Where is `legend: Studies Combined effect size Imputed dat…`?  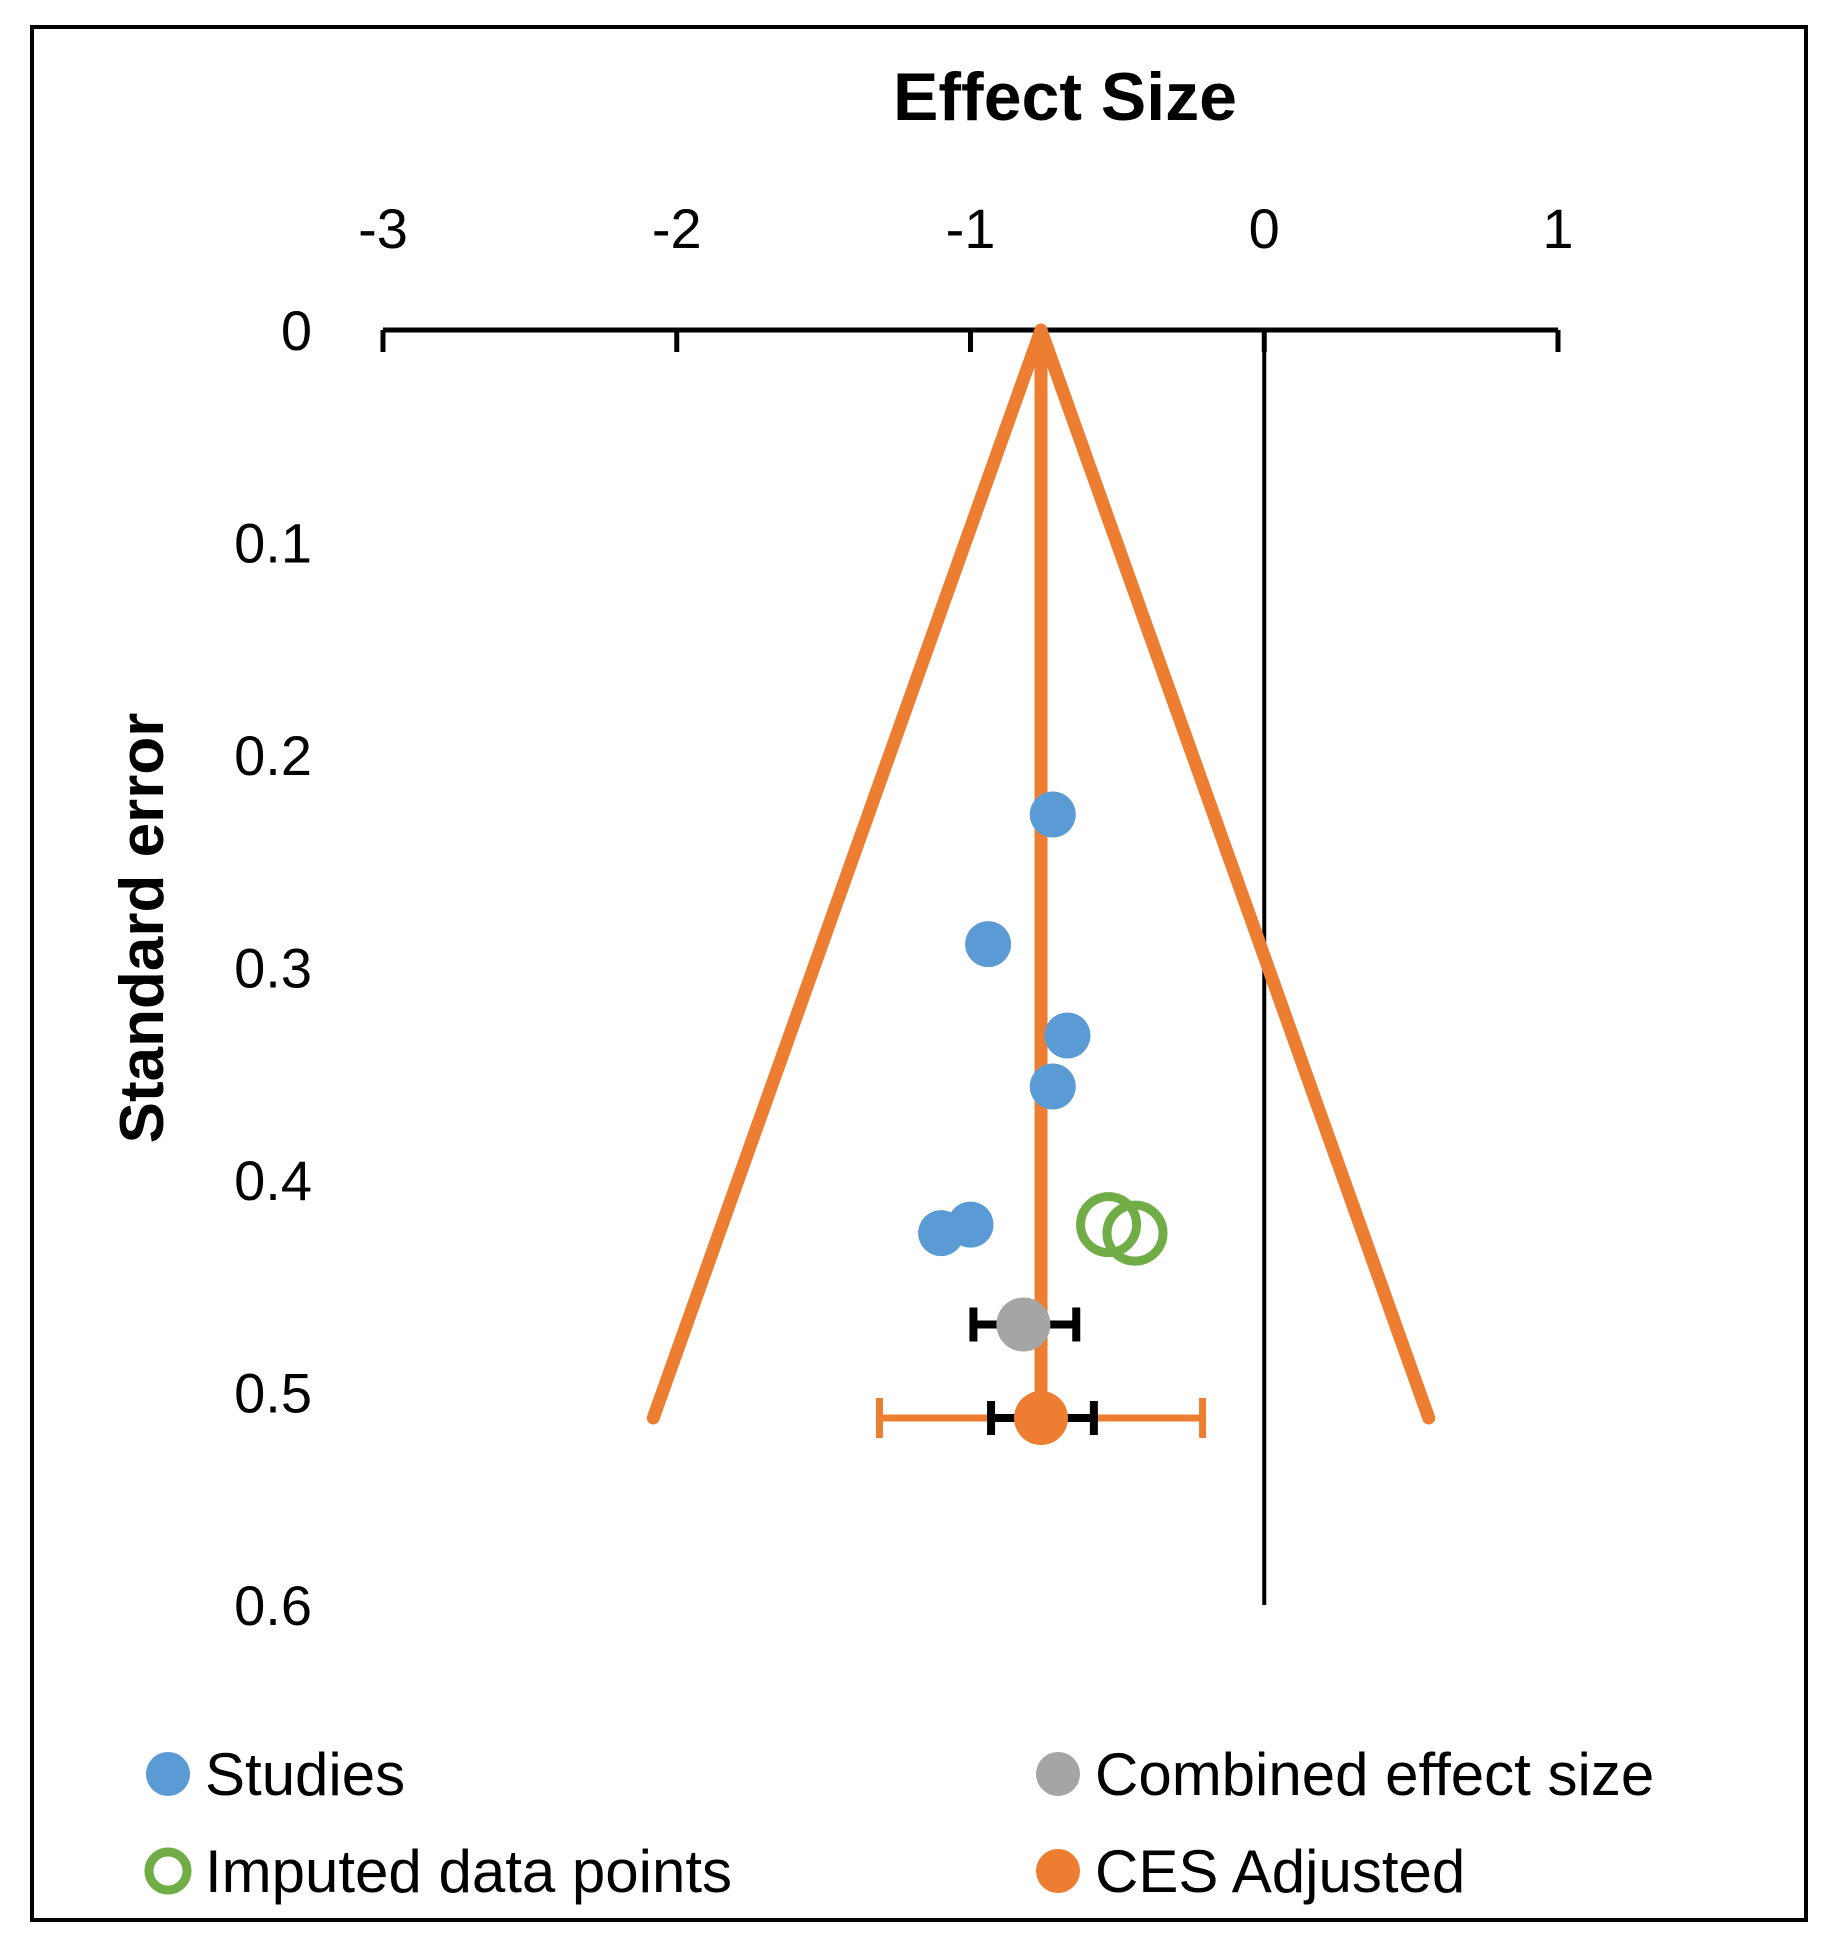 legend: Studies Combined effect size Imputed dat… is located at coordinates (899, 1823).